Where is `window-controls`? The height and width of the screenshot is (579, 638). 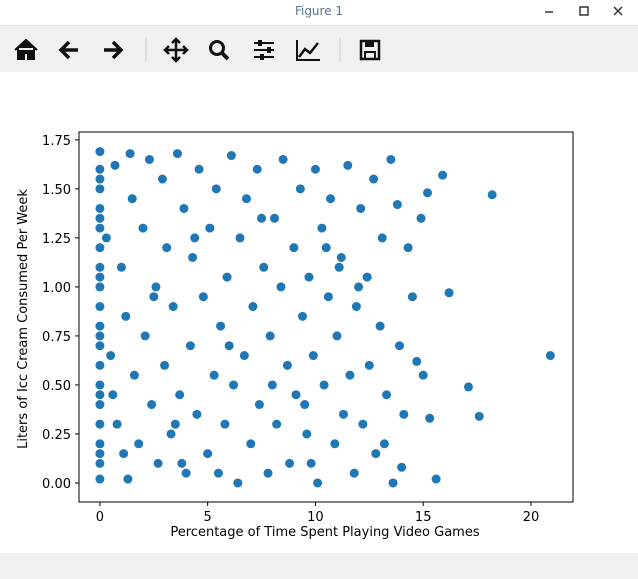
window-controls is located at coordinates (584, 11).